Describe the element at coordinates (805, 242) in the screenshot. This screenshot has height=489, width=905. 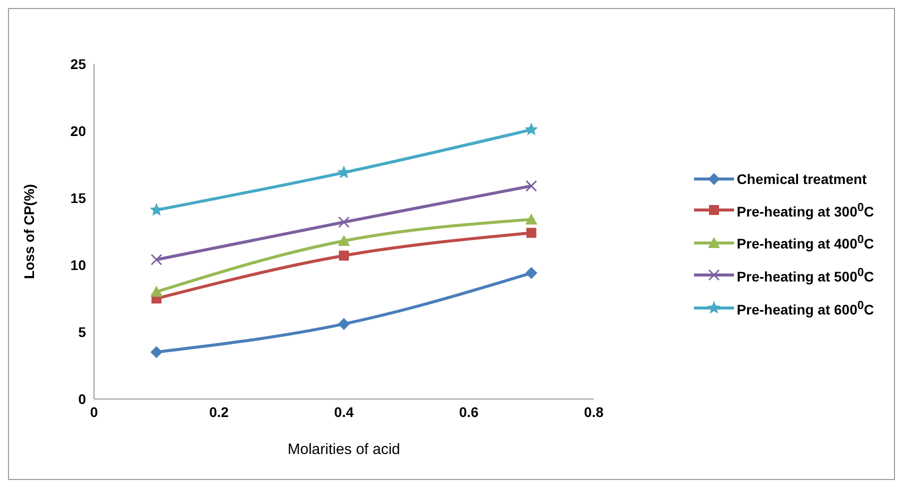
I see `legend-label: Pre-heating at 400$^{0}$C` at that location.